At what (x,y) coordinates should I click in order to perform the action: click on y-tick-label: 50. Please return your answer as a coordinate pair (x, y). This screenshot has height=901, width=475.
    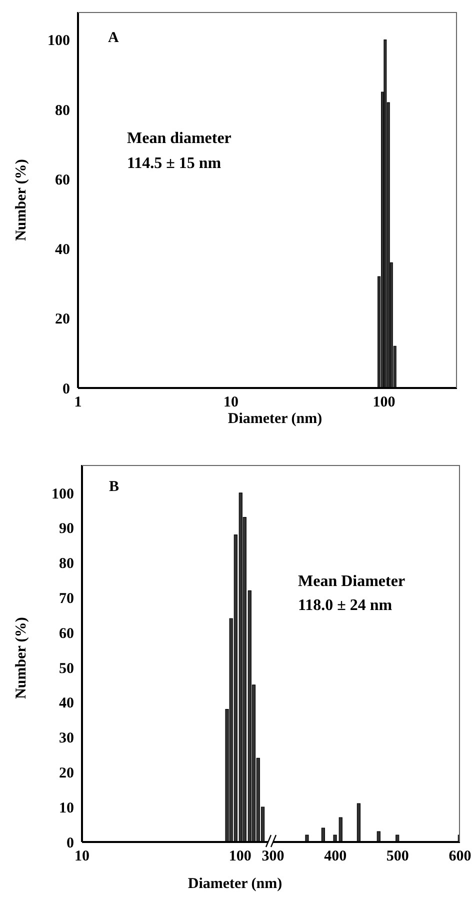
    Looking at the image, I should click on (66, 668).